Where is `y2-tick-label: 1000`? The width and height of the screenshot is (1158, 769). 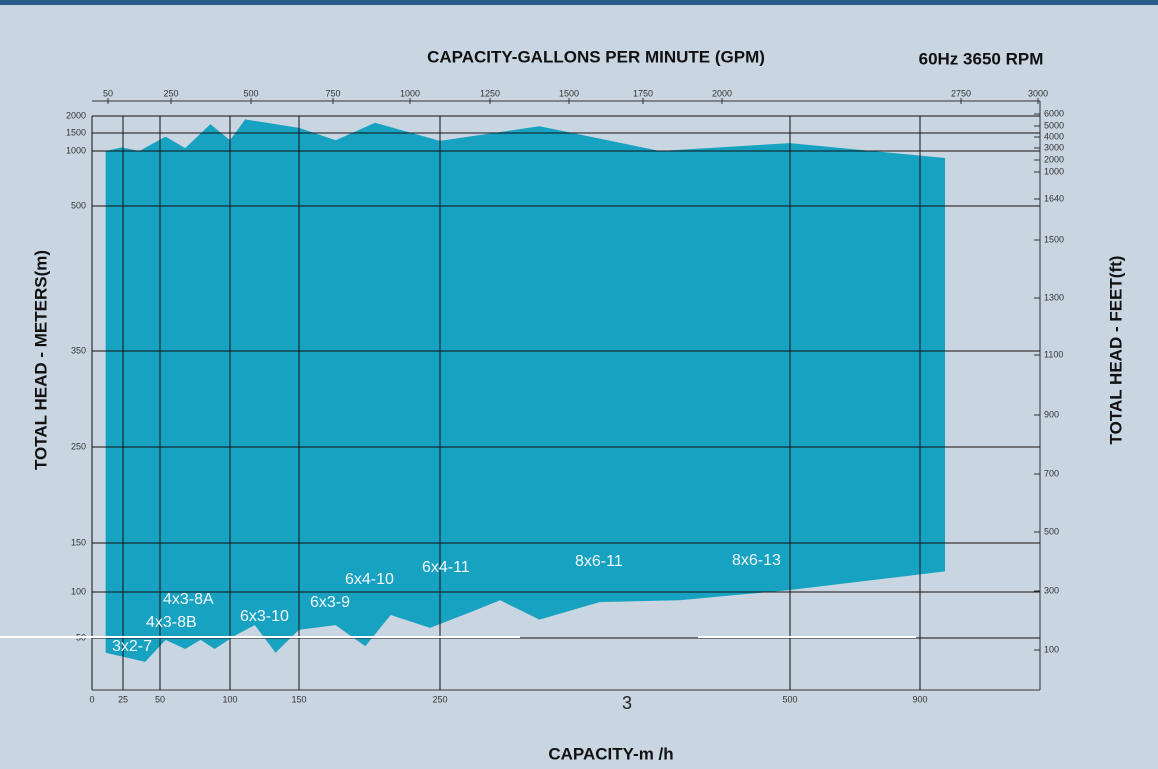
y2-tick-label: 1000 is located at coordinates (1054, 171).